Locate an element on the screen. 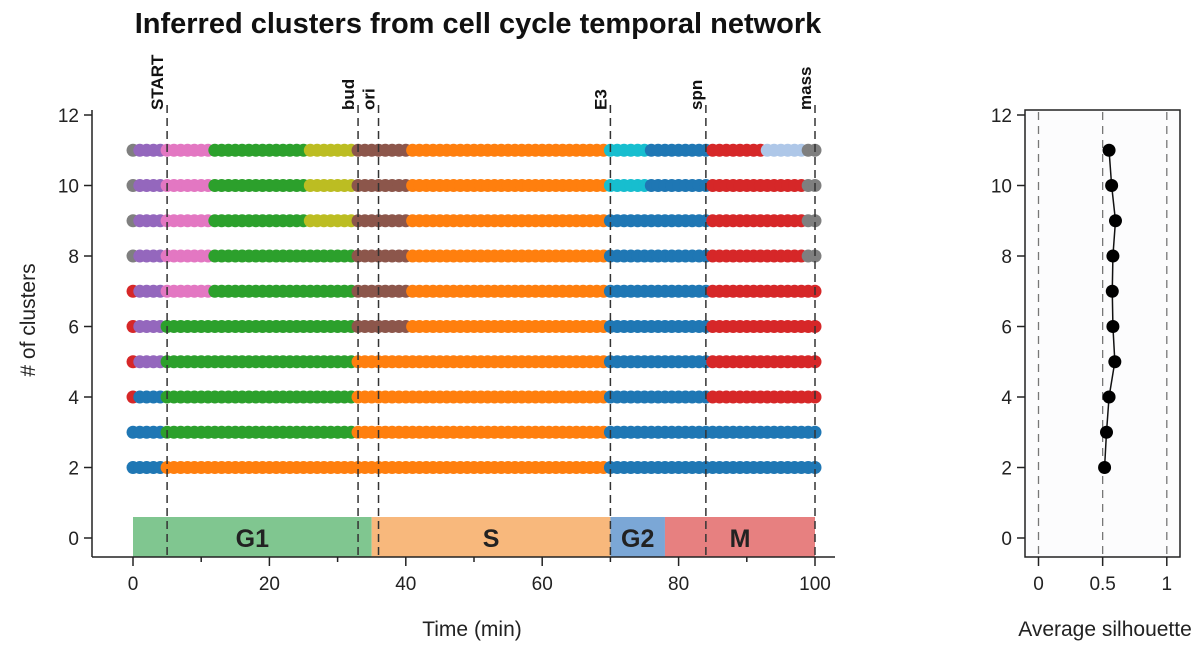  event-label: mass is located at coordinates (805, 88).